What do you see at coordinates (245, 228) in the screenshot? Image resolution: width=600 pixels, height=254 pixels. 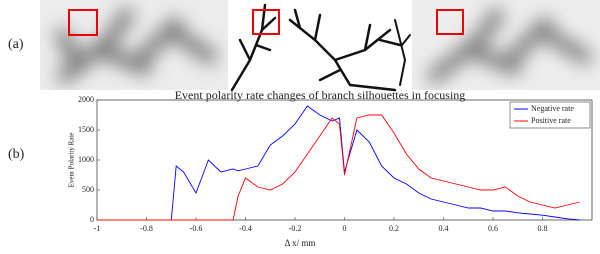 I see `x-tick-label: -0.4` at bounding box center [245, 228].